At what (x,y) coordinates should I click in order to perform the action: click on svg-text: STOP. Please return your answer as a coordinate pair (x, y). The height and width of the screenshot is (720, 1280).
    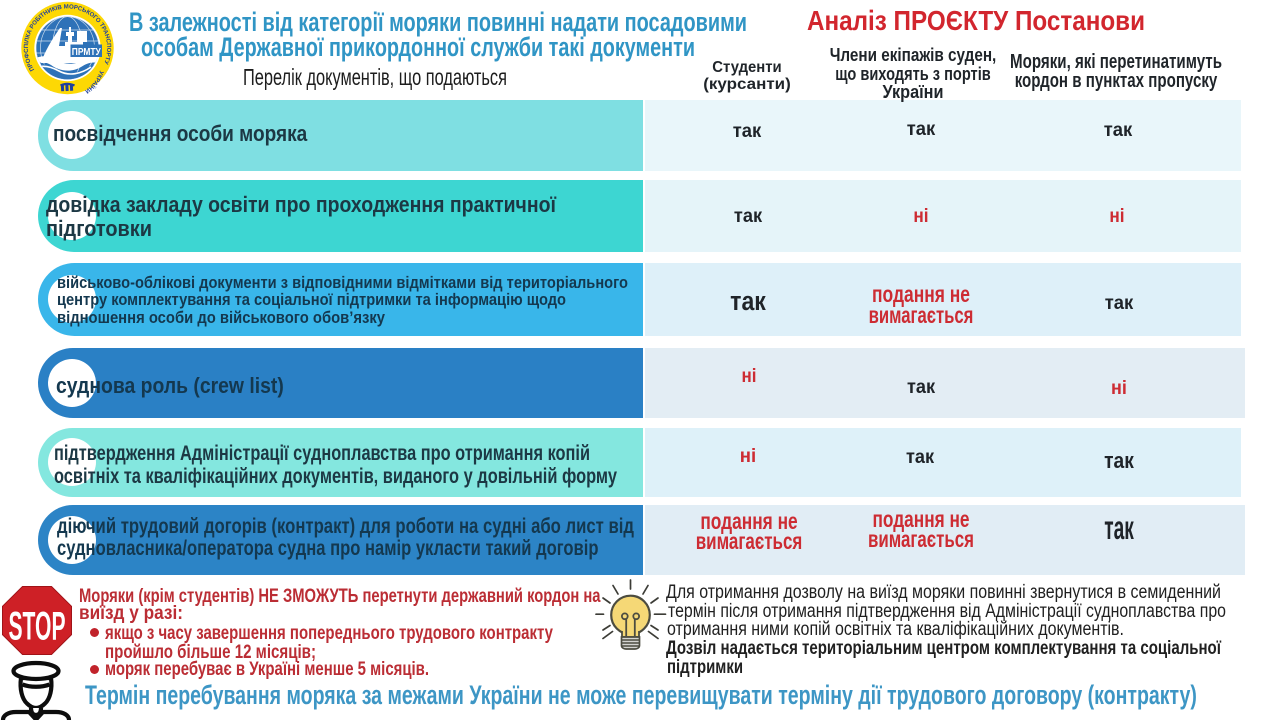
    Looking at the image, I should click on (37, 627).